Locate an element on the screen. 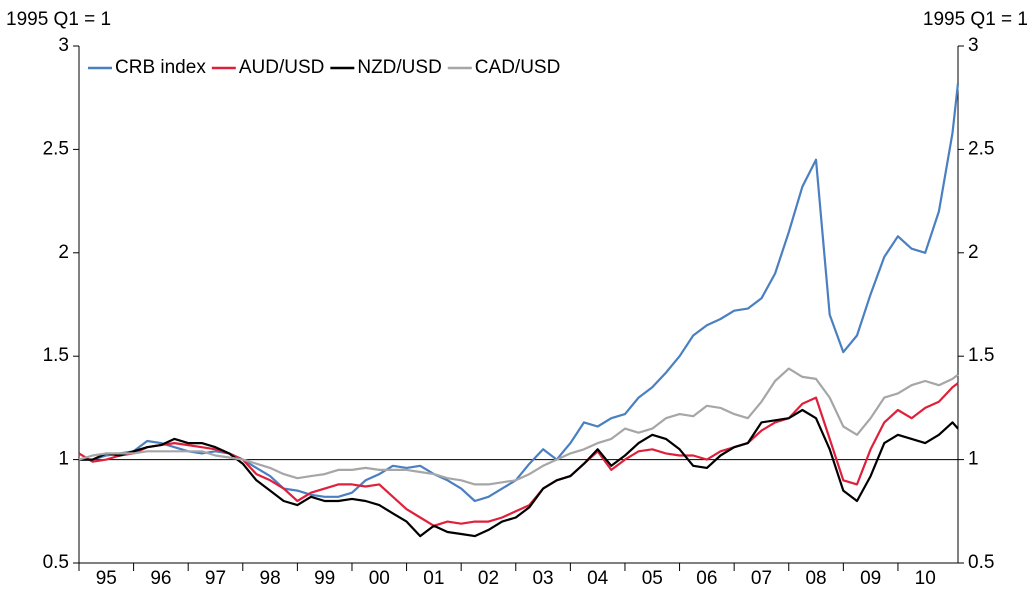 The width and height of the screenshot is (1034, 589). legend-label: AUD/USD is located at coordinates (282, 67).